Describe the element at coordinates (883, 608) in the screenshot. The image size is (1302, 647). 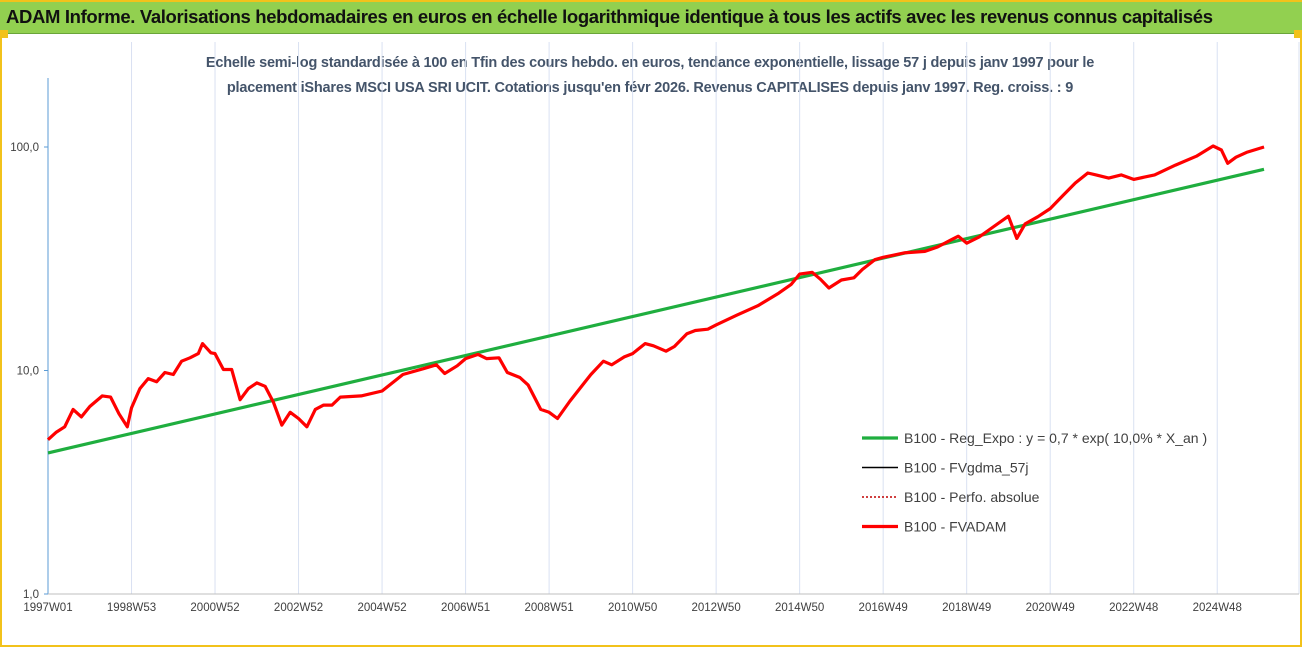
I see `x-tick-label: 2016W49` at that location.